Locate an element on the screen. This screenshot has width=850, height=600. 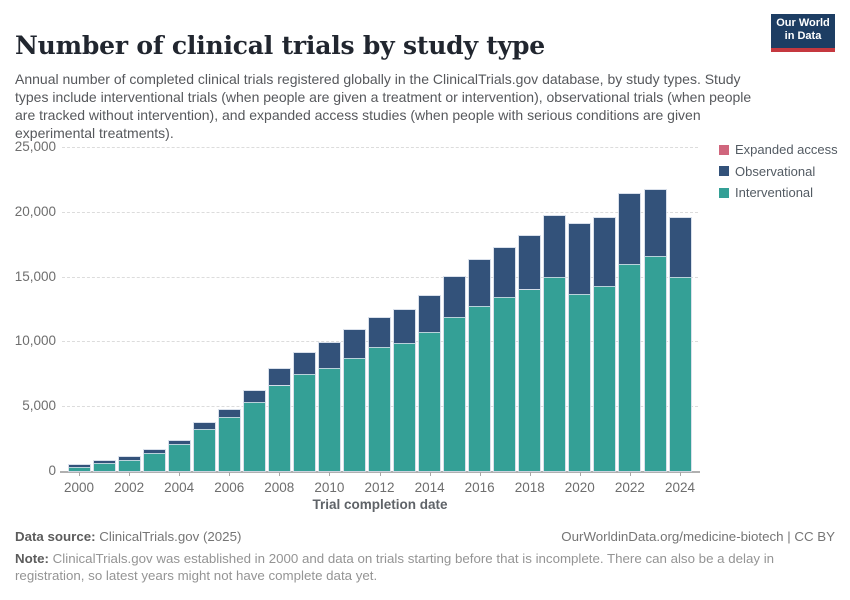
bar-2006-interventional is located at coordinates (229, 444).